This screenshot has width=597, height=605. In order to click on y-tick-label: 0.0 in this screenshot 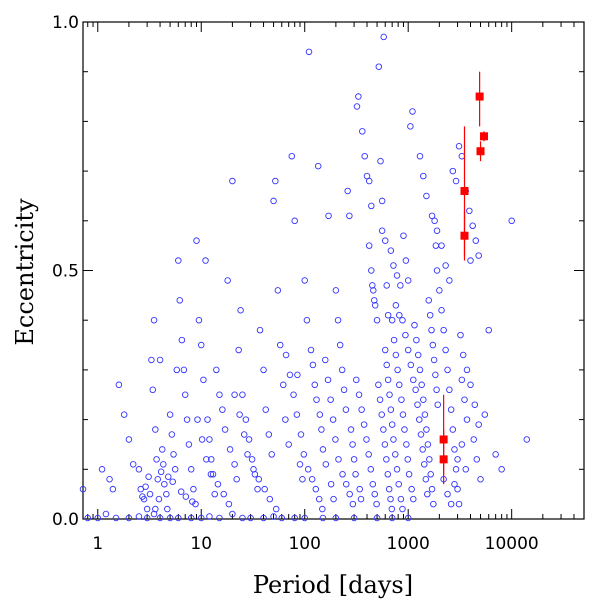, I will do `click(65, 520)`.